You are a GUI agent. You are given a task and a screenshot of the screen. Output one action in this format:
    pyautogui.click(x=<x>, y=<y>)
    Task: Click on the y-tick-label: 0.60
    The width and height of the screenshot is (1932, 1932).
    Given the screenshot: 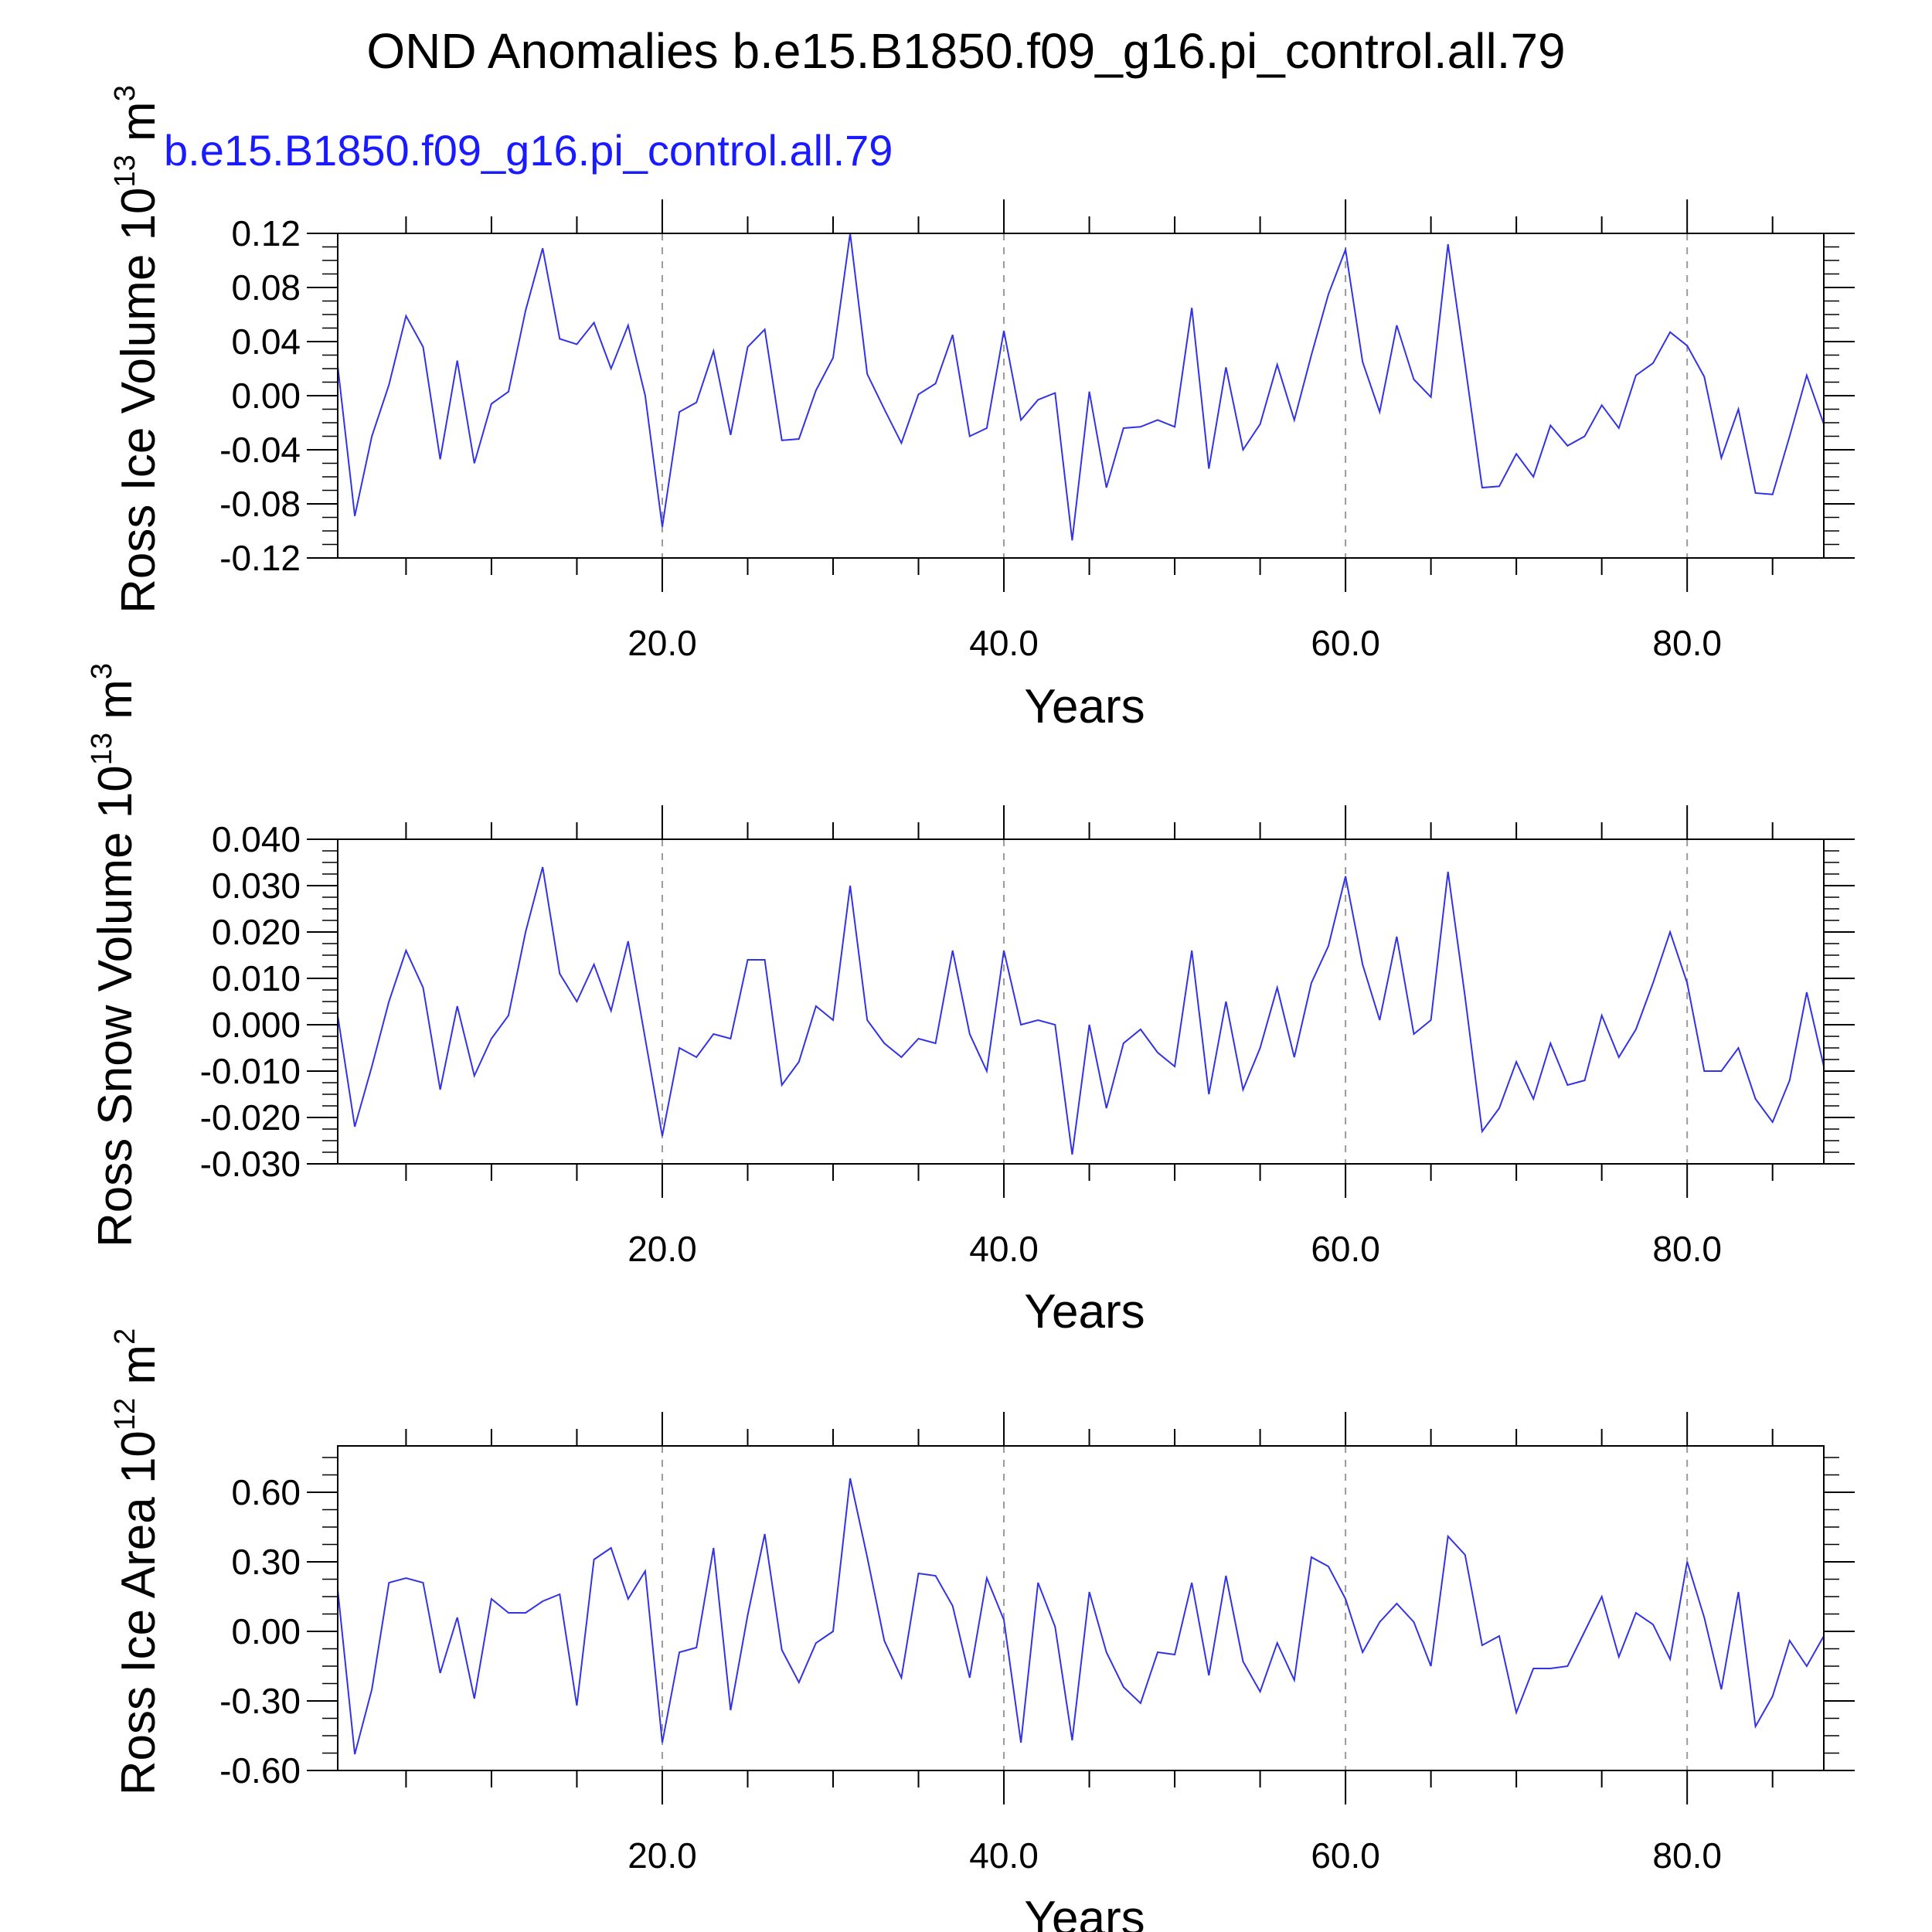 What is the action you would take?
    pyautogui.click(x=266, y=1492)
    